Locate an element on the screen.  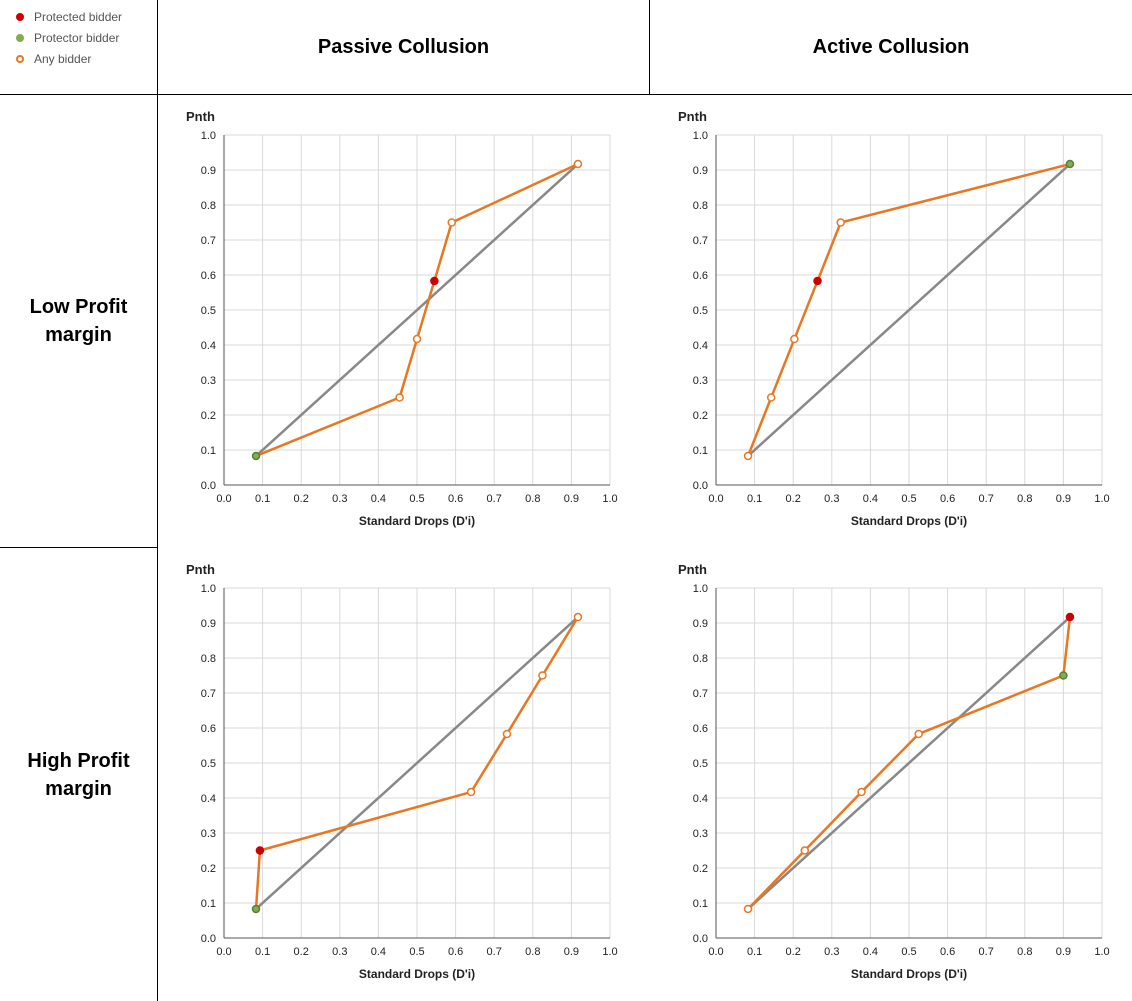
legend-item-protector: Protector bidder is located at coordinates (86, 37).